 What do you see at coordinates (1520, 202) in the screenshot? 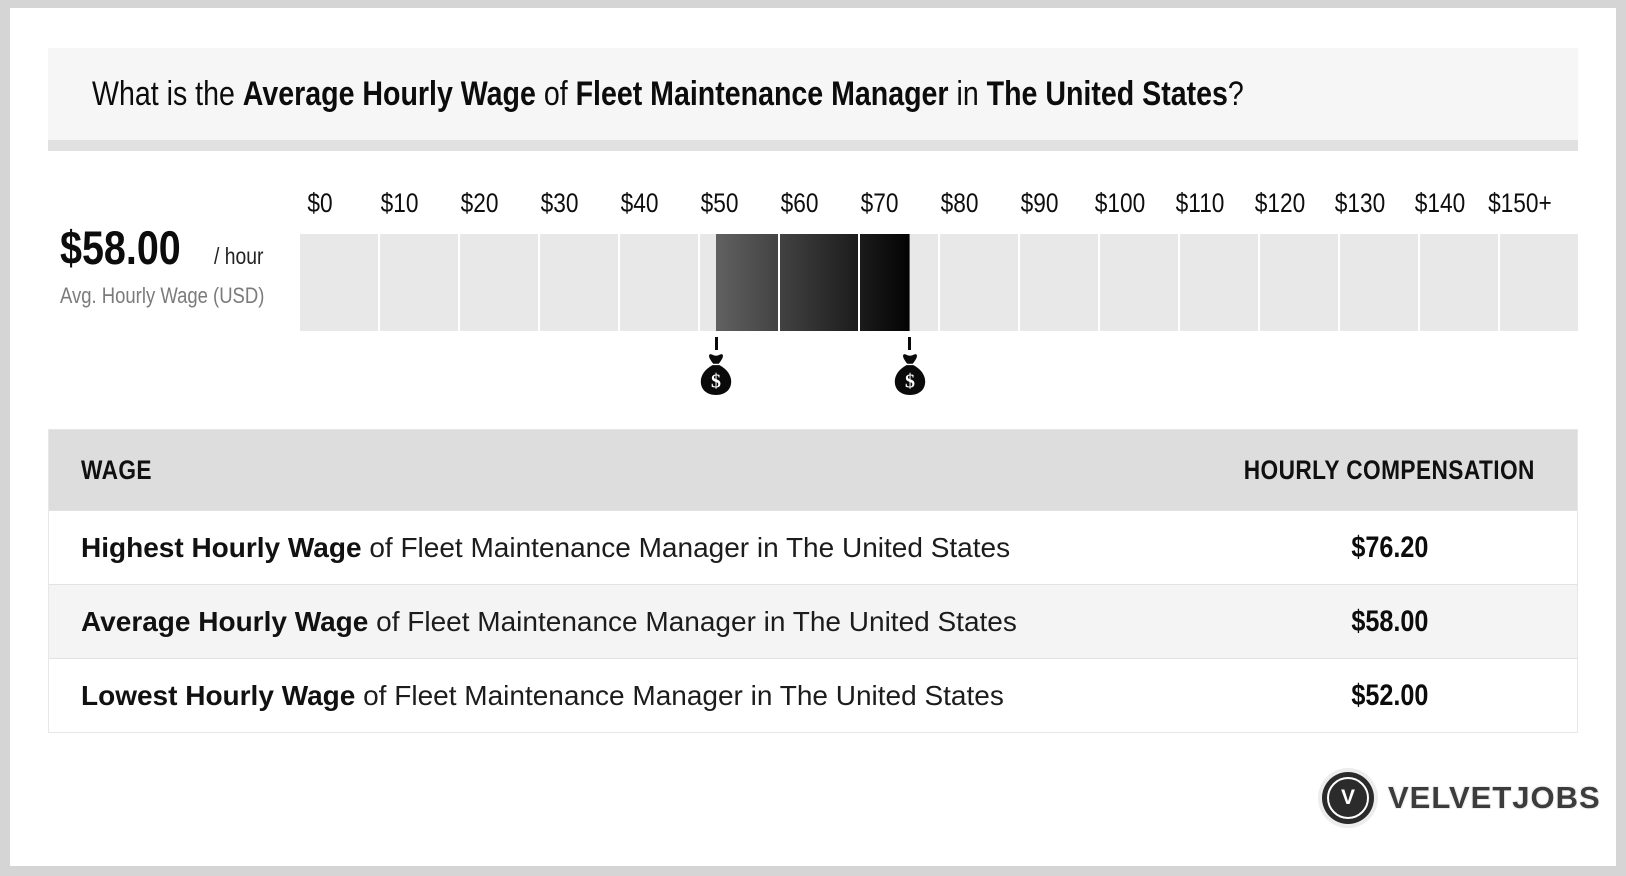
I see `axis-tick-label: $150+` at bounding box center [1520, 202].